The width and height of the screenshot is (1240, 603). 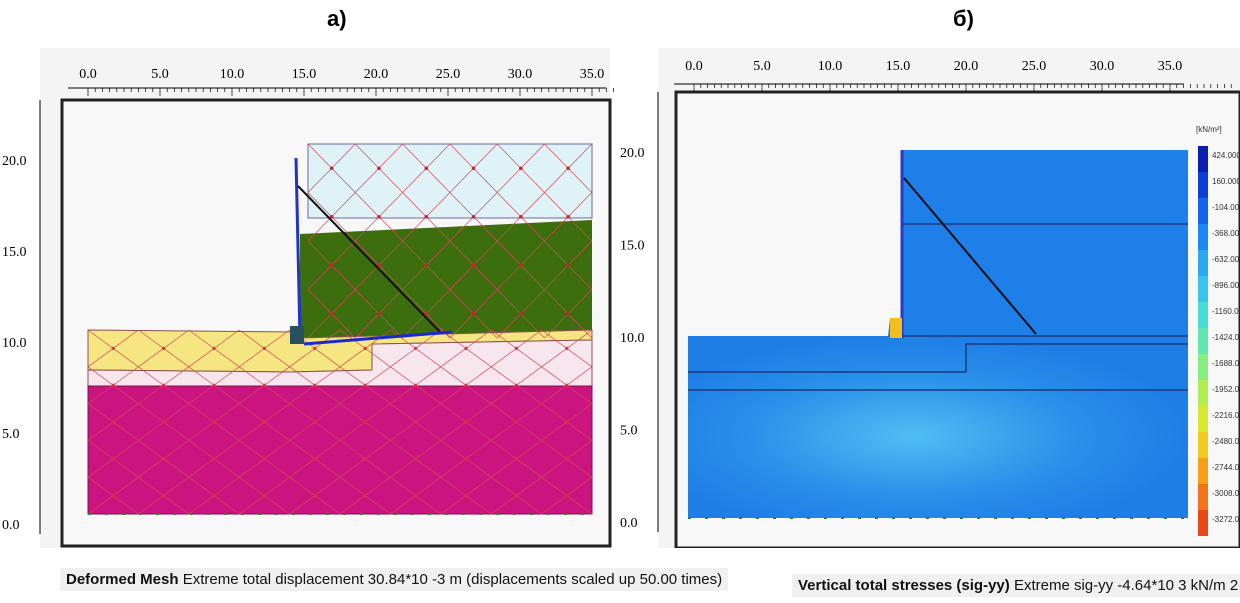 What do you see at coordinates (122, 579) in the screenshot?
I see `caption-a-title: Deformed Mesh` at bounding box center [122, 579].